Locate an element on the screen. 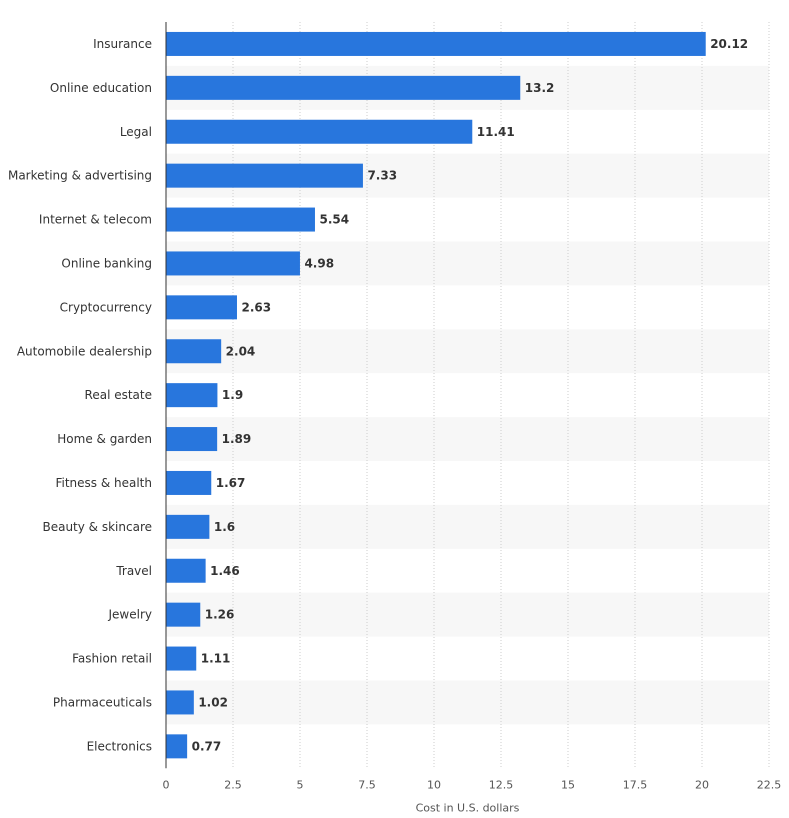 The width and height of the screenshot is (789, 818). category-label: Jewelry is located at coordinates (130, 615).